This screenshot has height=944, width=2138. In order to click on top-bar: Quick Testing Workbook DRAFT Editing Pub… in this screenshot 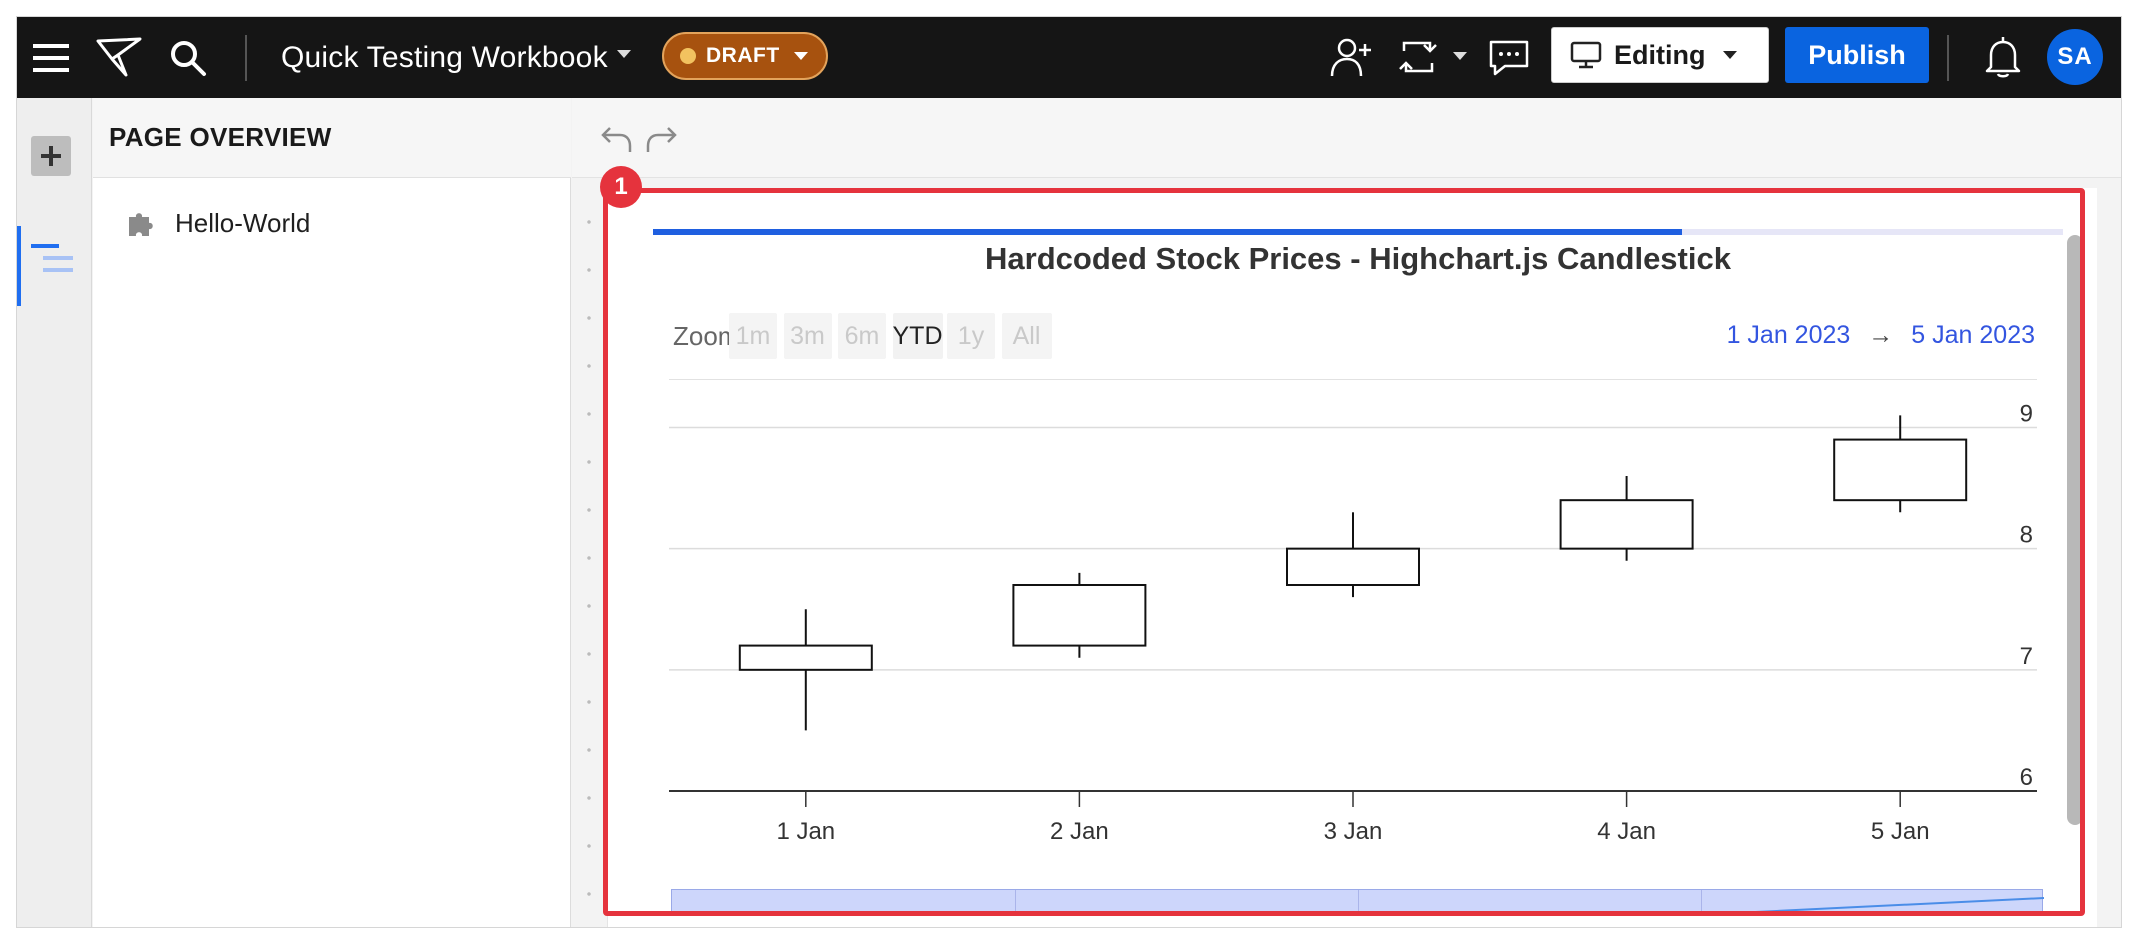, I will do `click(1069, 57)`.